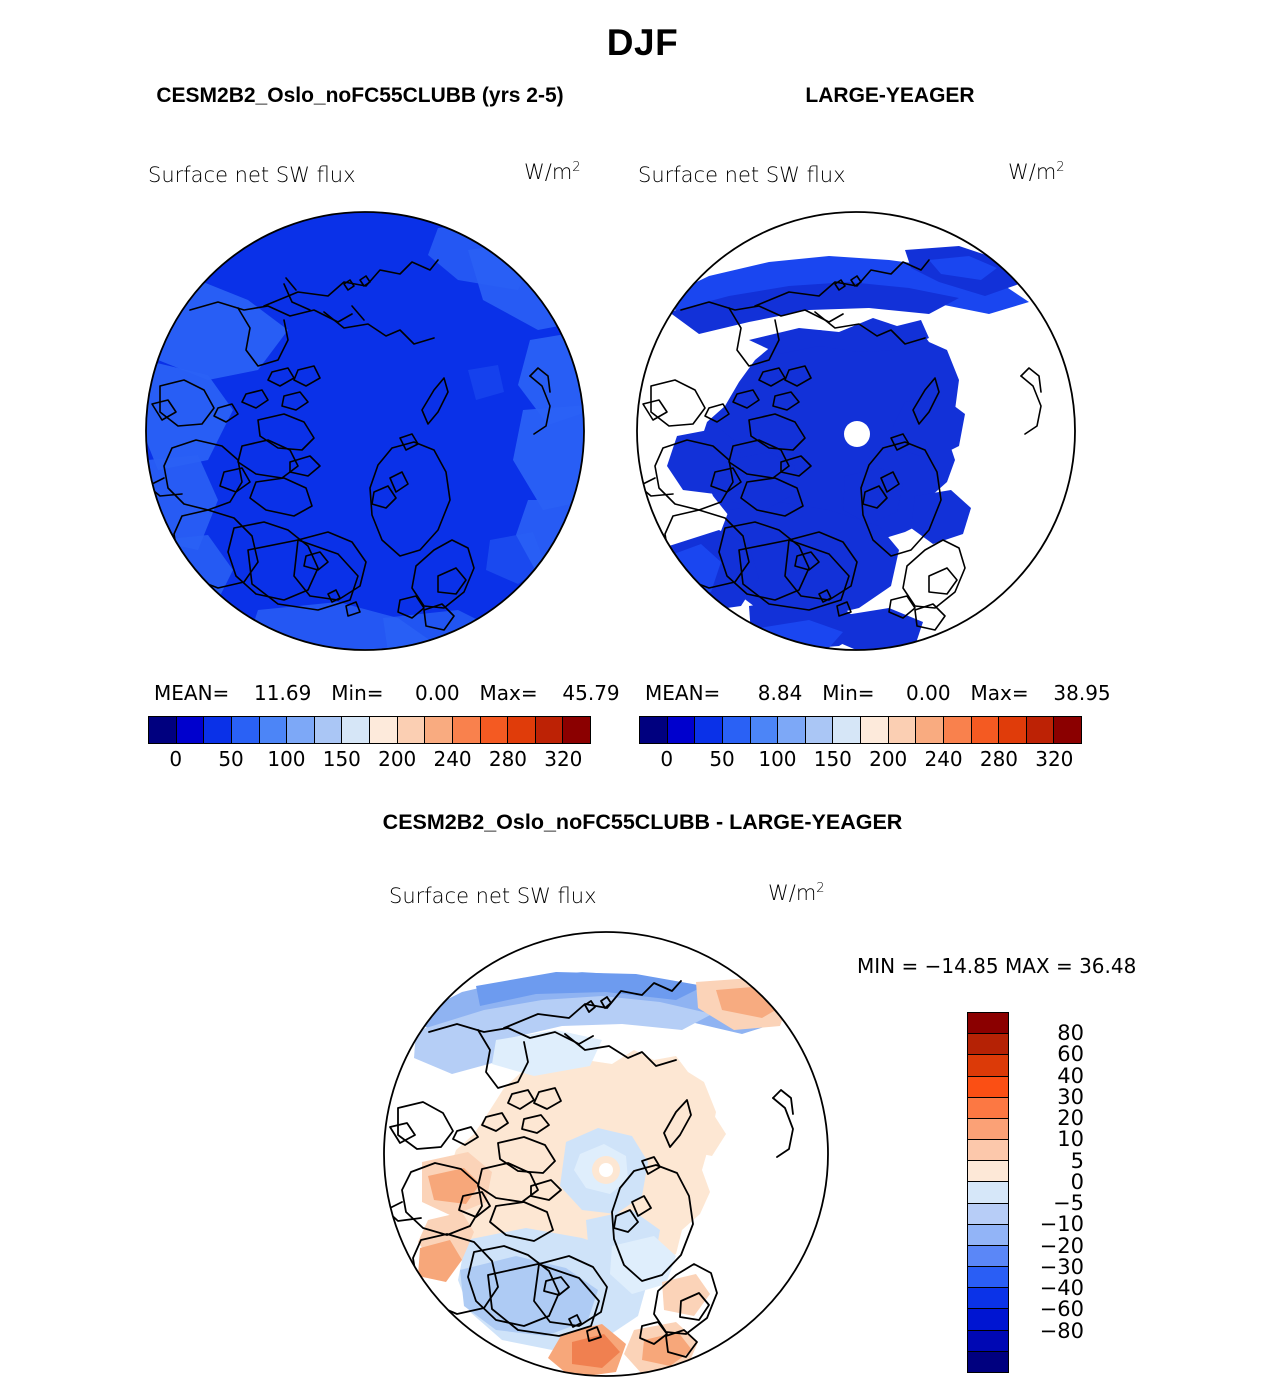 Image resolution: width=1285 pixels, height=1383 pixels. What do you see at coordinates (606, 1154) in the screenshot?
I see `map-difference` at bounding box center [606, 1154].